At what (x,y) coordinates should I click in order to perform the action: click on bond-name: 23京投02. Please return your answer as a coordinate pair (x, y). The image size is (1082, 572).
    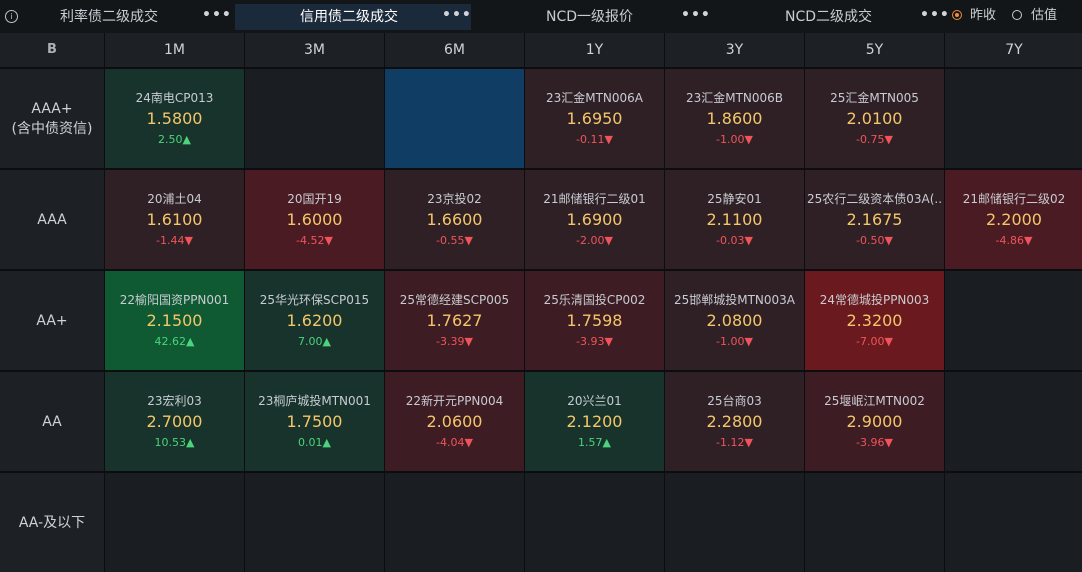
    Looking at the image, I should click on (454, 198).